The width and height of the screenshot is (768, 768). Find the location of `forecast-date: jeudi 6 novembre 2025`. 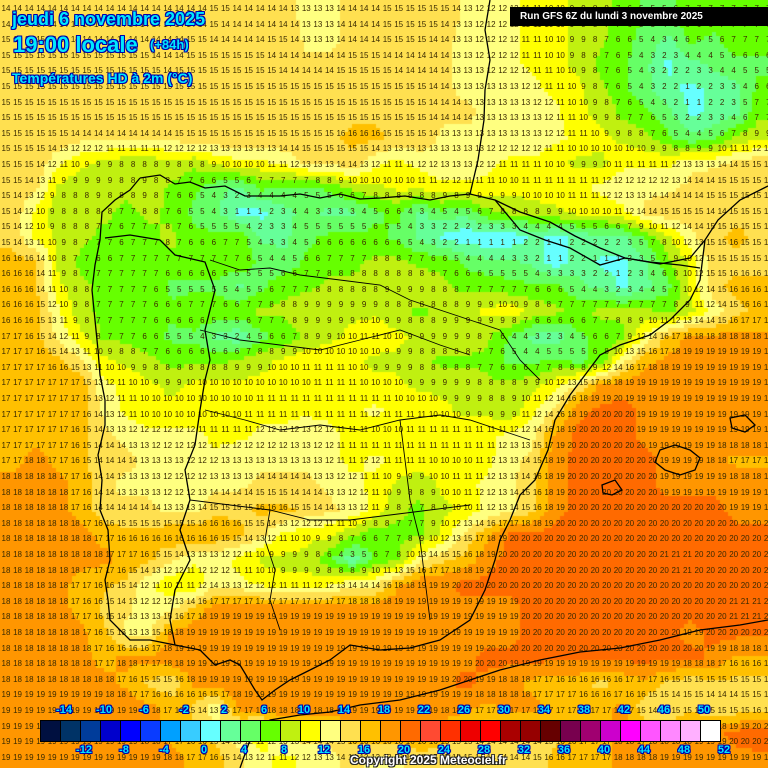

forecast-date: jeudi 6 novembre 2025 is located at coordinates (109, 19).